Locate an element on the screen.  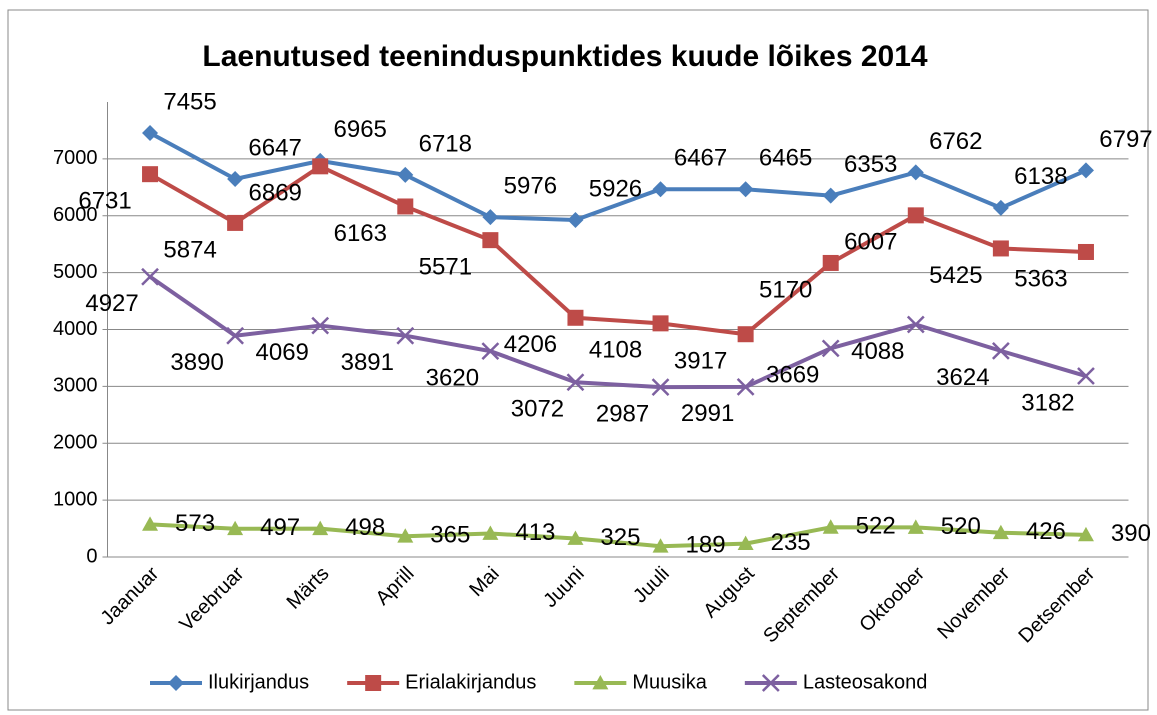
data-label: 4927 is located at coordinates (111, 303).